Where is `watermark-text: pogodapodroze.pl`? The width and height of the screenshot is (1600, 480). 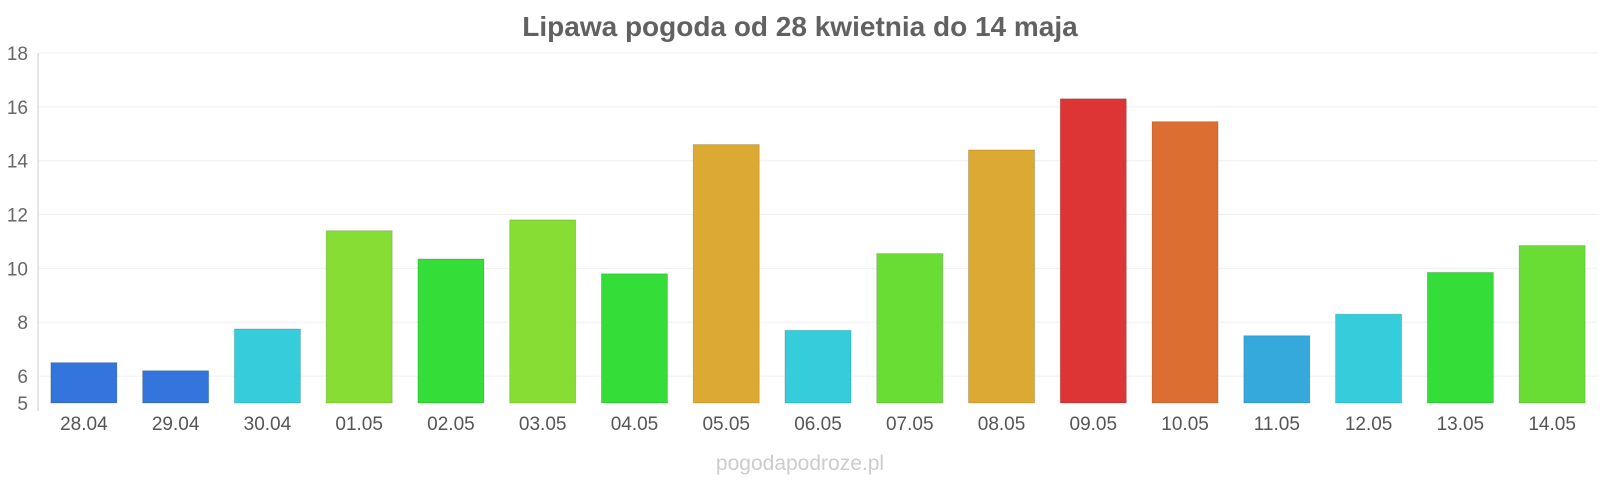 watermark-text: pogodapodroze.pl is located at coordinates (800, 463).